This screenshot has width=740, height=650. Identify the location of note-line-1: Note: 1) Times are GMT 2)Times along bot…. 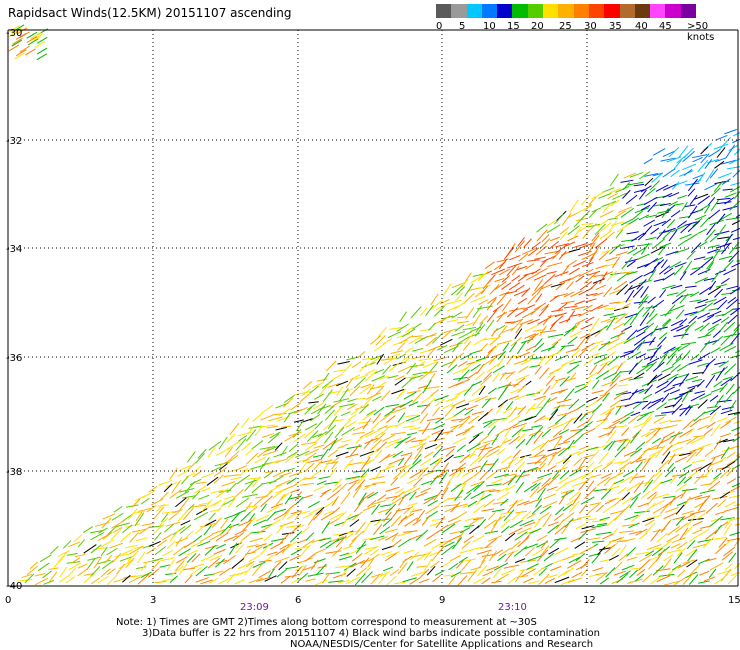
(326, 622).